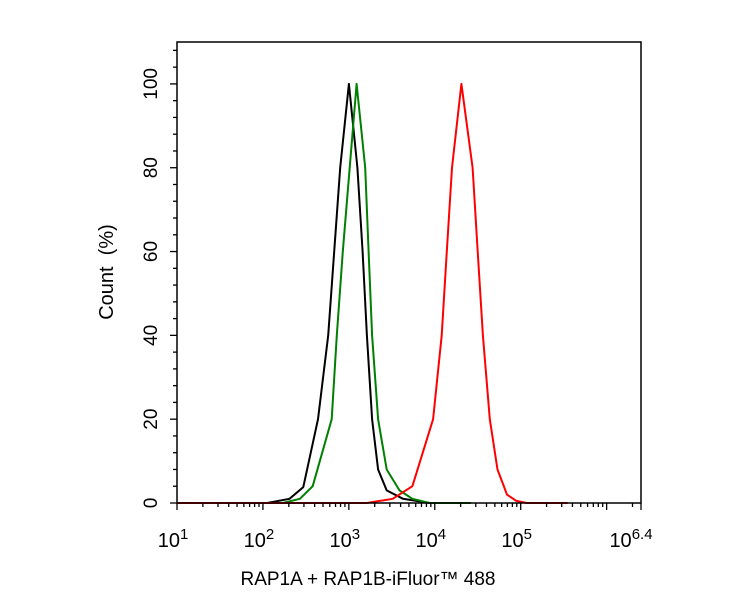  Describe the element at coordinates (442, 534) in the screenshot. I see `tick-exponent: 4` at that location.